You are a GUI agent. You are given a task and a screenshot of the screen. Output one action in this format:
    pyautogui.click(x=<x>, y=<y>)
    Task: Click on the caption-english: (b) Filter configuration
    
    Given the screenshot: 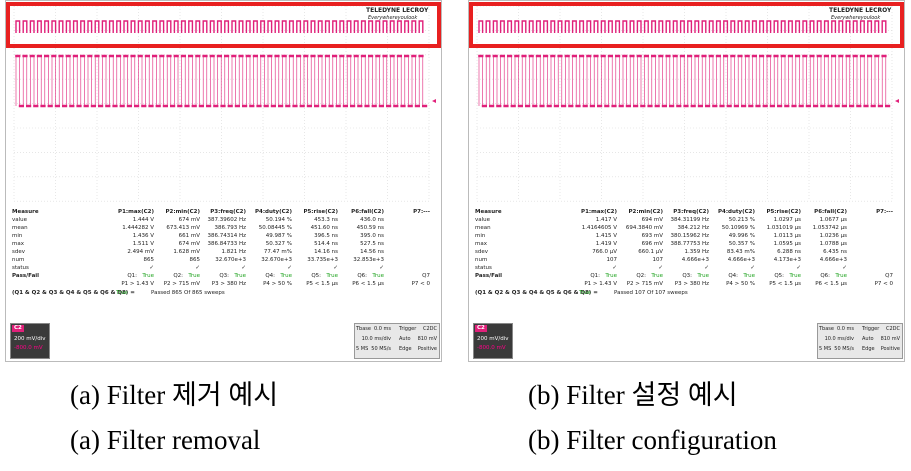 What is the action you would take?
    pyautogui.click(x=652, y=440)
    